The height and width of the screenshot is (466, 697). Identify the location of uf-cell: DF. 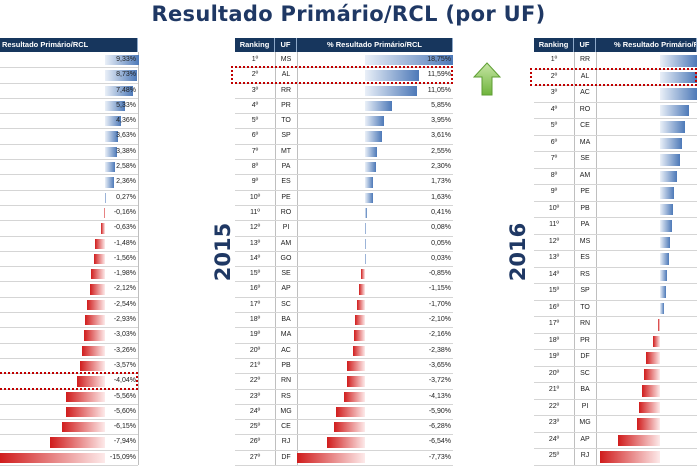
(585, 357).